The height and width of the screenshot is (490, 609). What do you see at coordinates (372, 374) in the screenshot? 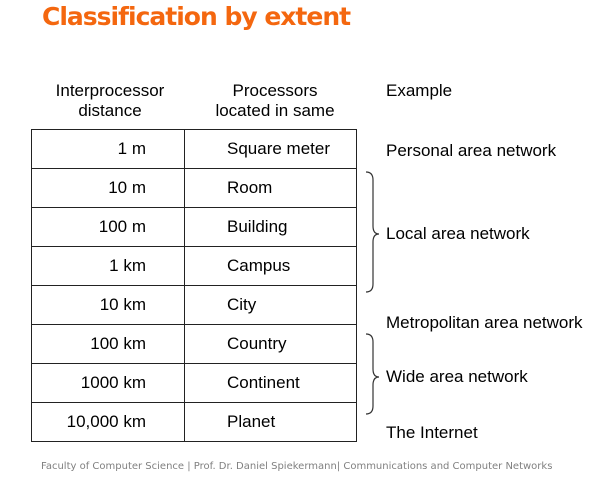
I see `wan-brace-icon` at bounding box center [372, 374].